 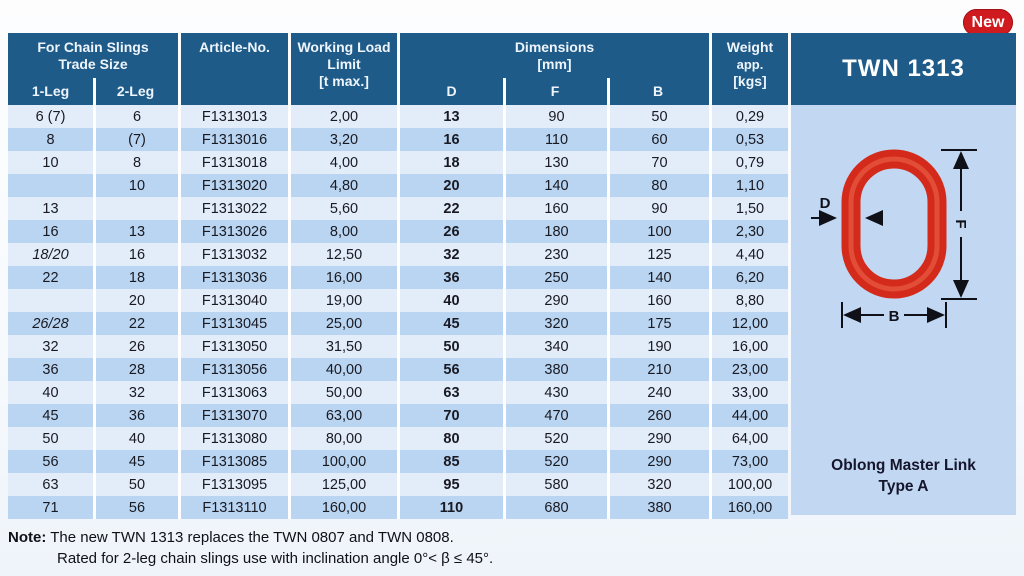 What do you see at coordinates (659, 323) in the screenshot?
I see `table-cell: 175` at bounding box center [659, 323].